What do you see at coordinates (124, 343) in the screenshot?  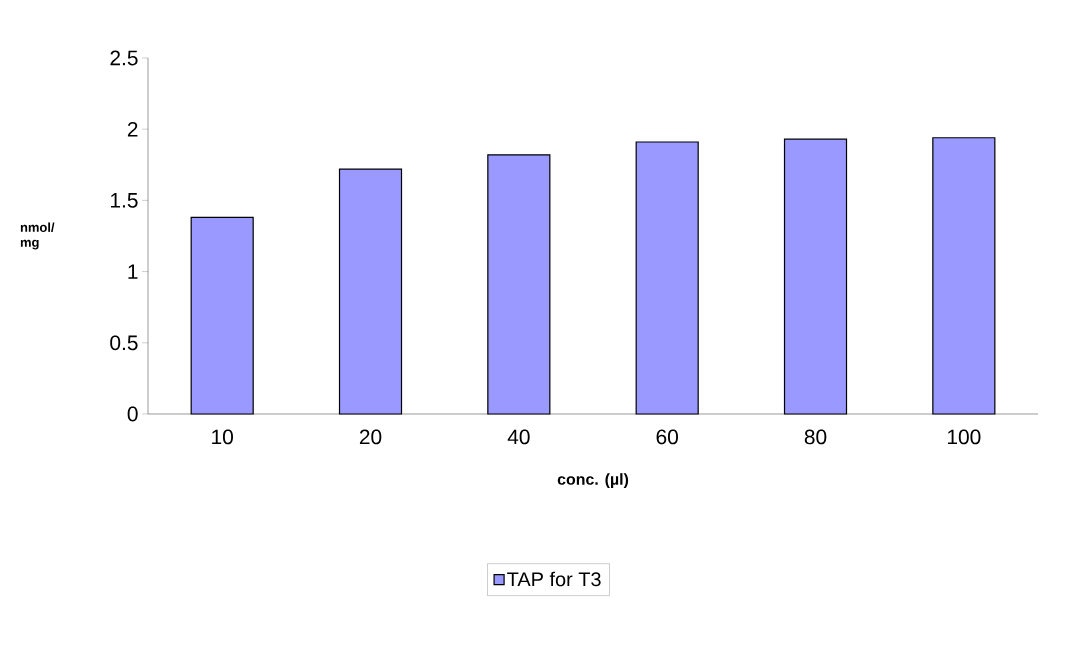 I see `y-tick-label: 0.5` at bounding box center [124, 343].